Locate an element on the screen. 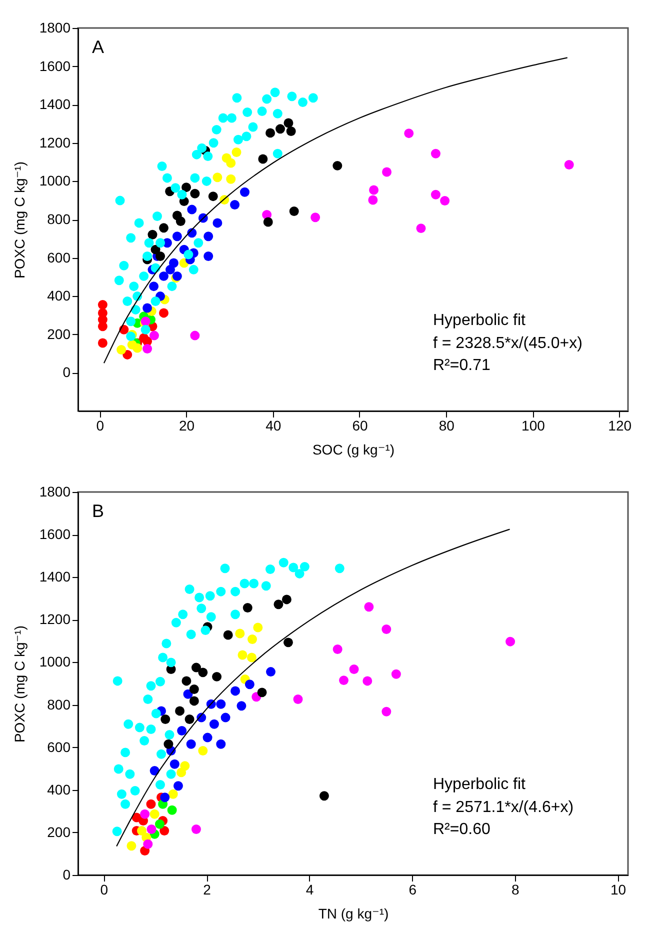  y-tick-label: 1400 is located at coordinates (55, 104).